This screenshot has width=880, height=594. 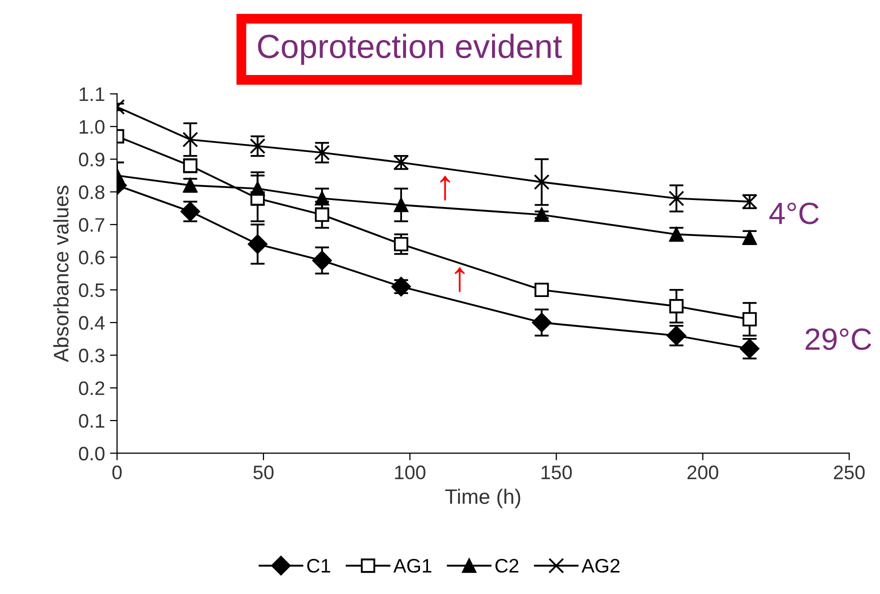 What do you see at coordinates (92, 94) in the screenshot?
I see `y-tick-label: 1.1` at bounding box center [92, 94].